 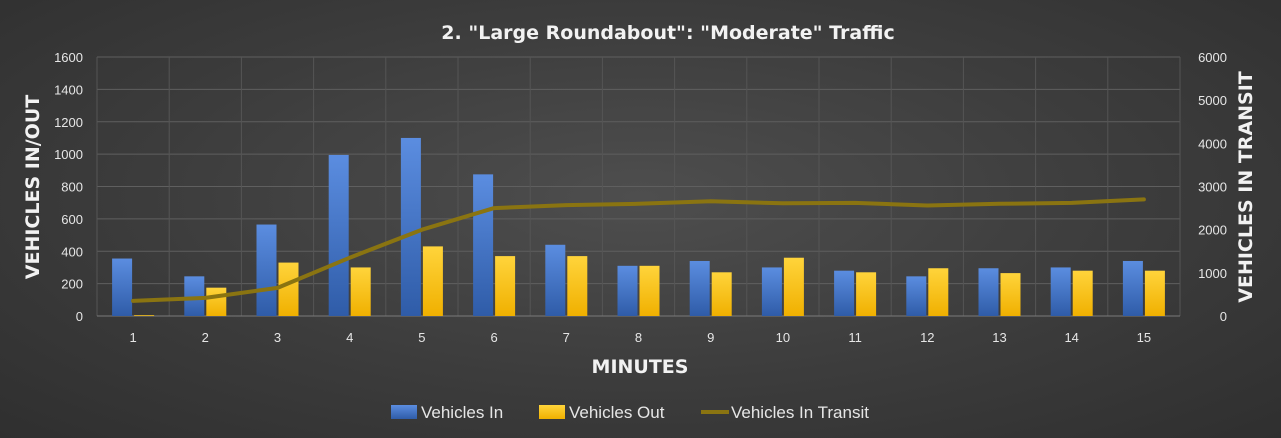 What do you see at coordinates (1212, 57) in the screenshot?
I see `y2-tick-label: 6000` at bounding box center [1212, 57].